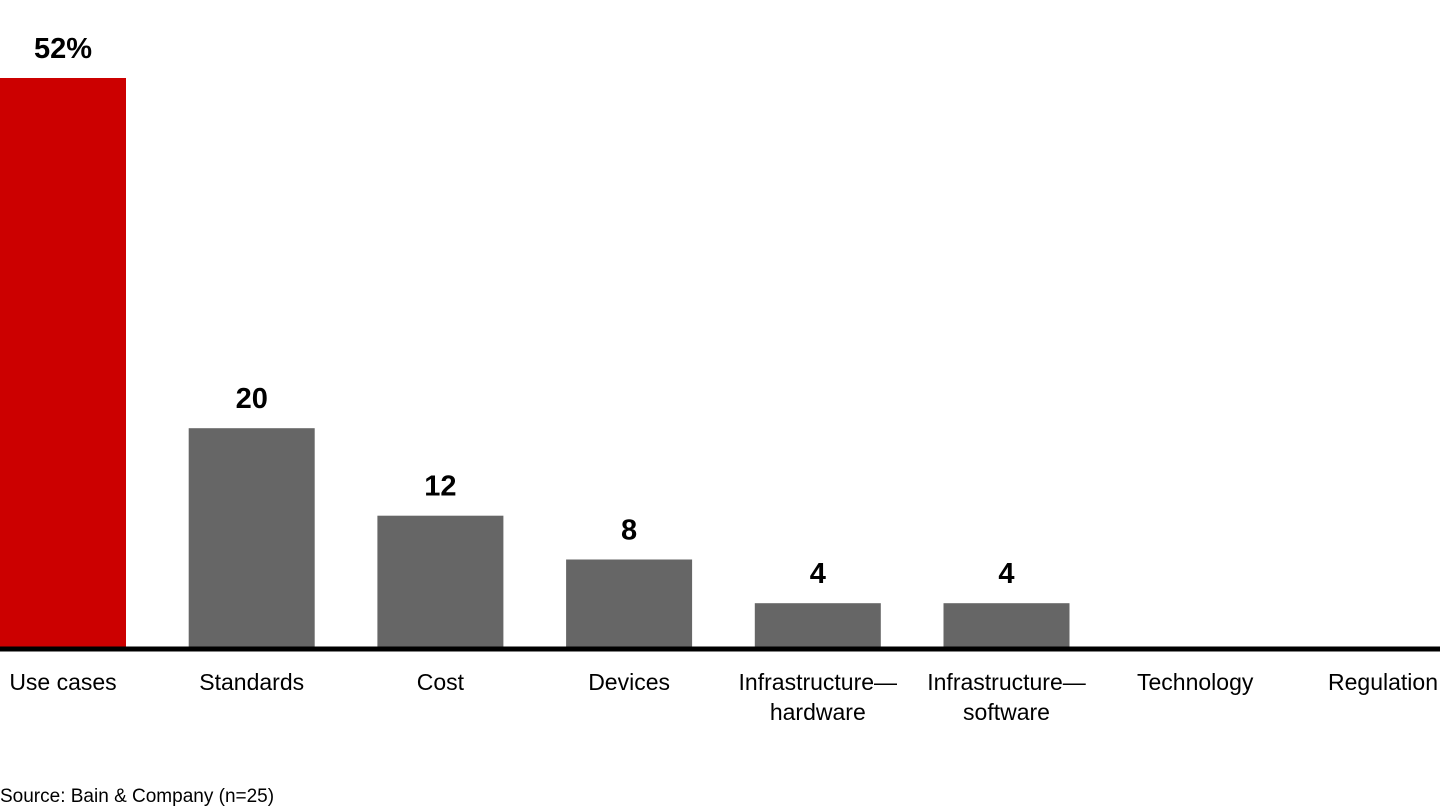 This screenshot has height=810, width=1440. Describe the element at coordinates (62, 682) in the screenshot. I see `category-label-1: Use cases` at that location.